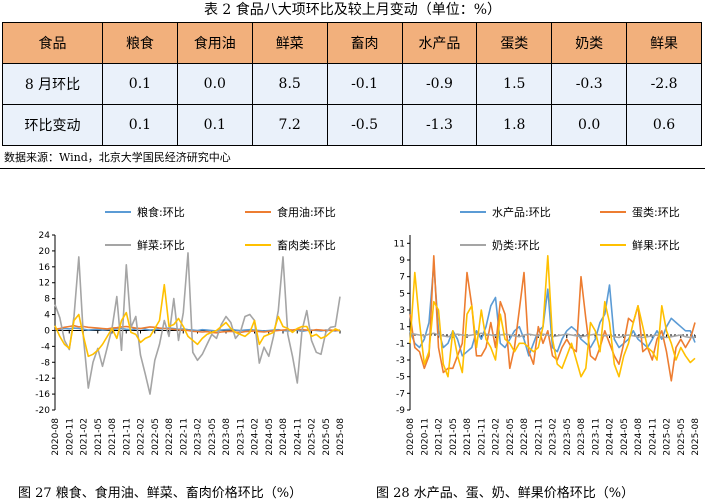  What do you see at coordinates (45, 347) in the screenshot?
I see `y-tick-label: -4` at bounding box center [45, 347].